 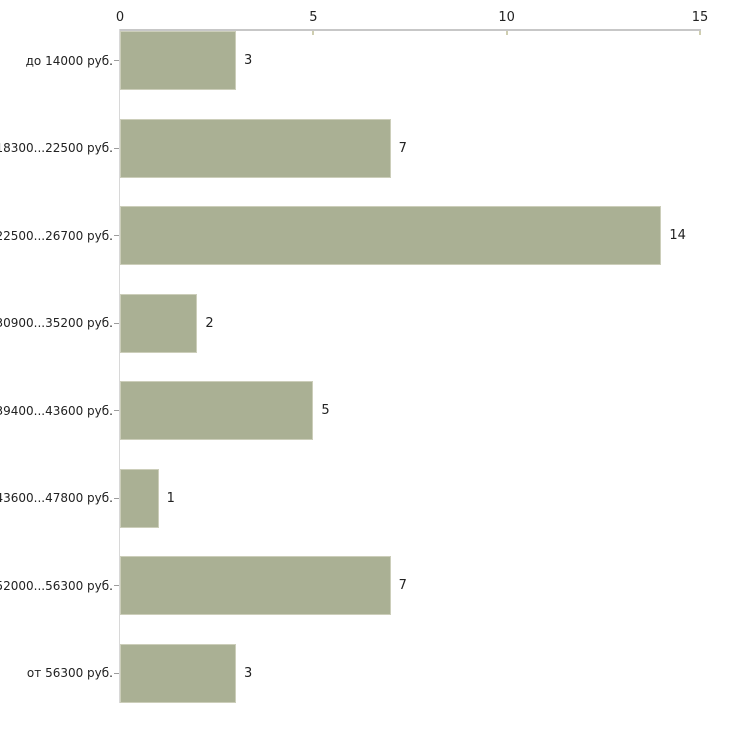 I want to click on category-label: 52000...56300 руб., so click(x=56, y=585).